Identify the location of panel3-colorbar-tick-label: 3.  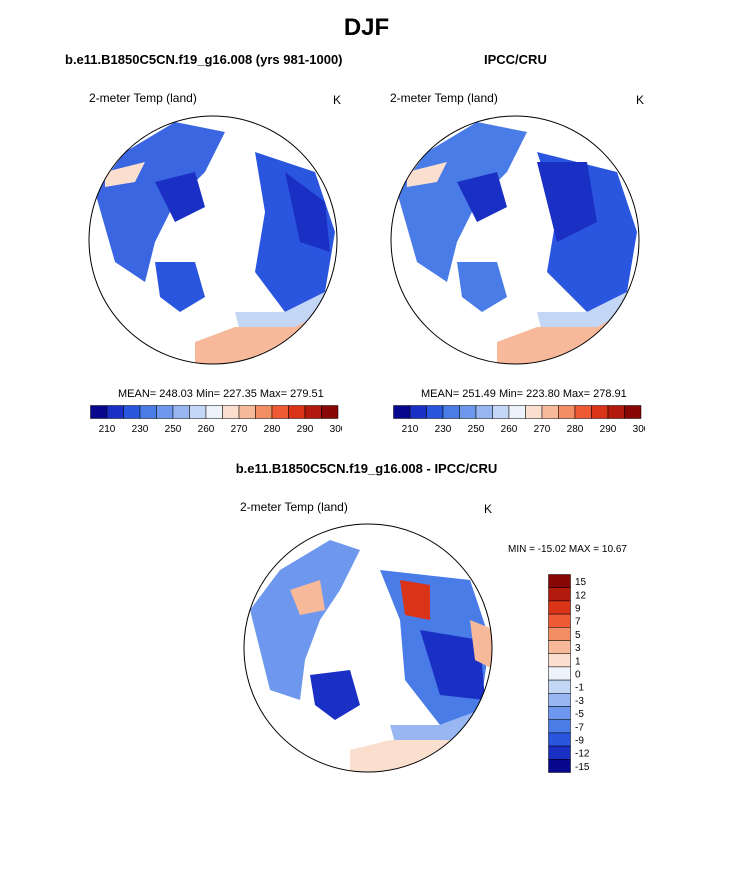
(578, 648).